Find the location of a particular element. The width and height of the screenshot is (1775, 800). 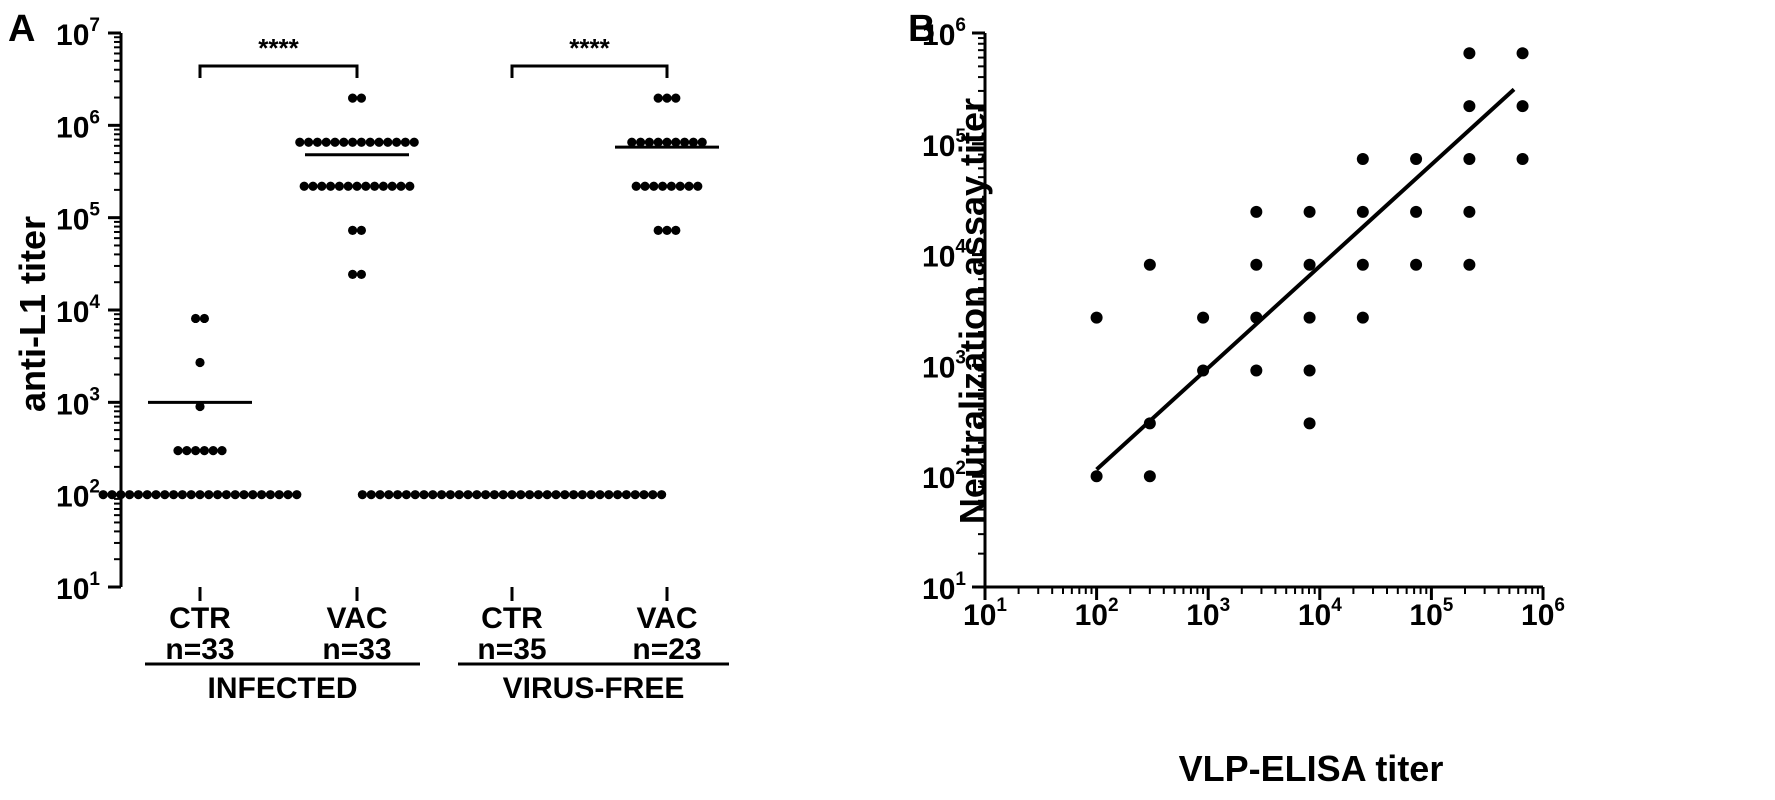

panel-a-y-axis: 10¹ 10² 10³ 10⁴ 10⁵ 10⁶ 10⁷ is located at coordinates (89, 310).